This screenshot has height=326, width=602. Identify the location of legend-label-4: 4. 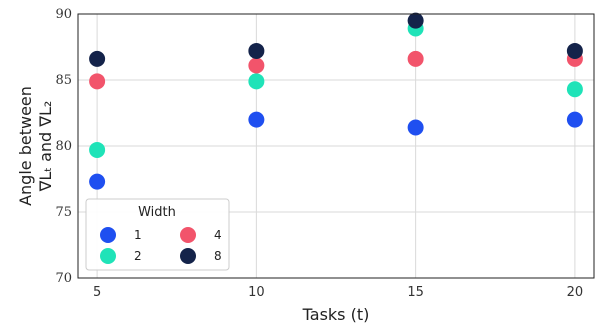
(218, 235).